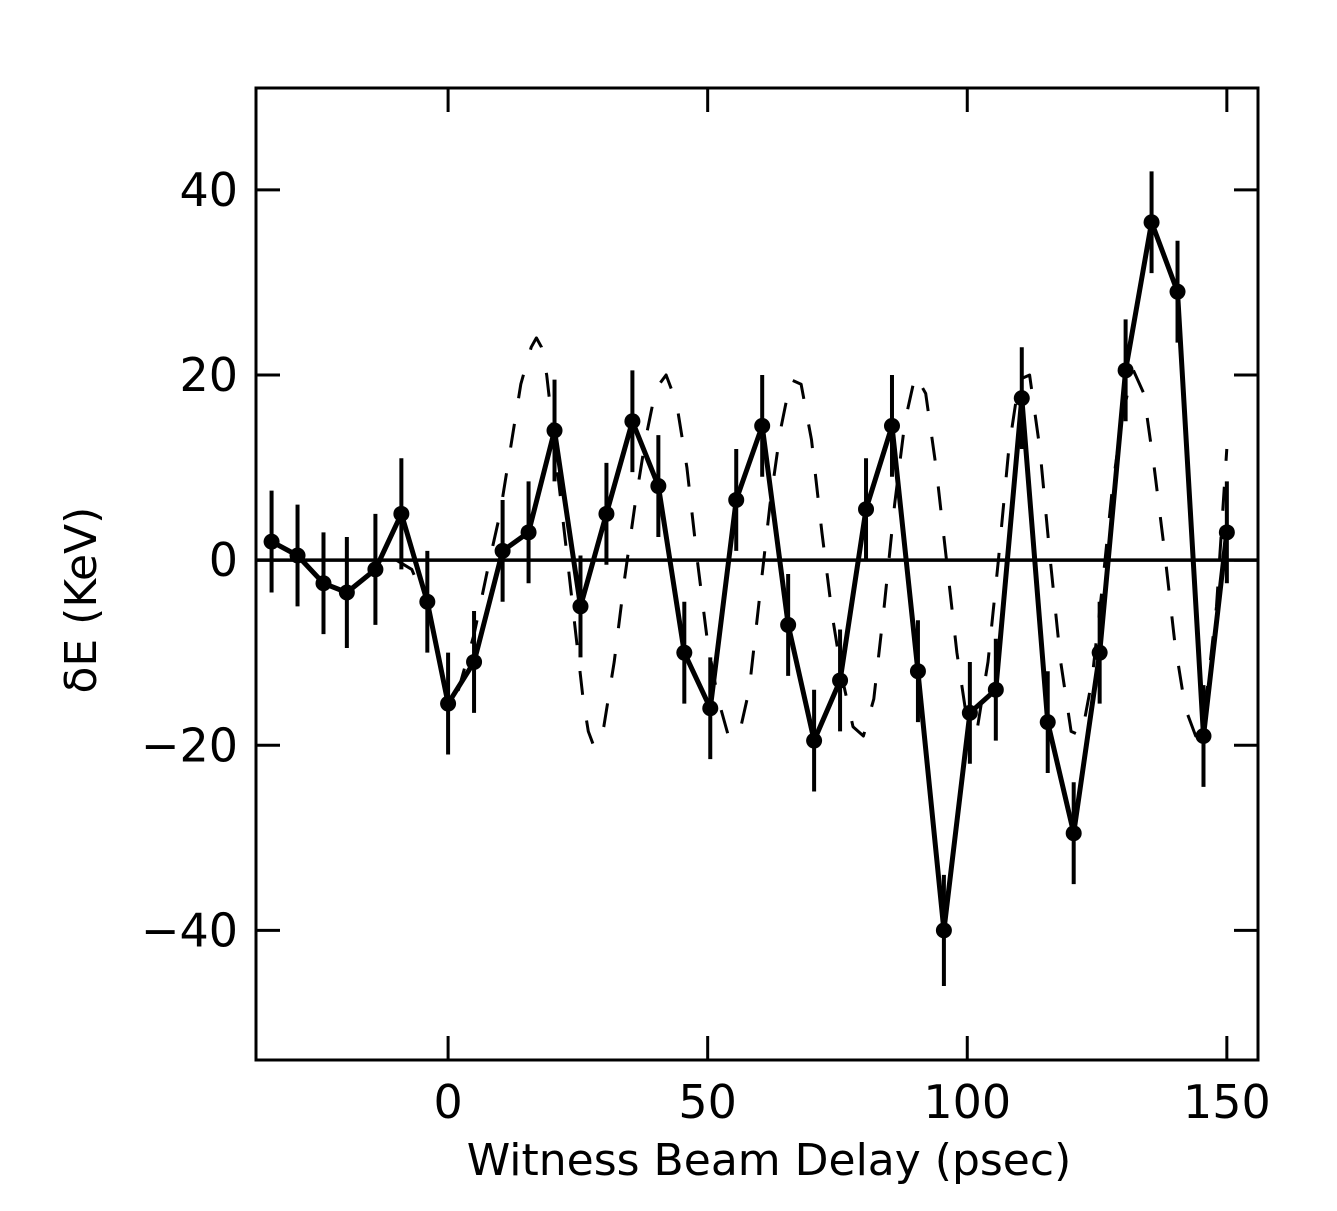  I want to click on y-tick-label: 0, so click(223, 560).